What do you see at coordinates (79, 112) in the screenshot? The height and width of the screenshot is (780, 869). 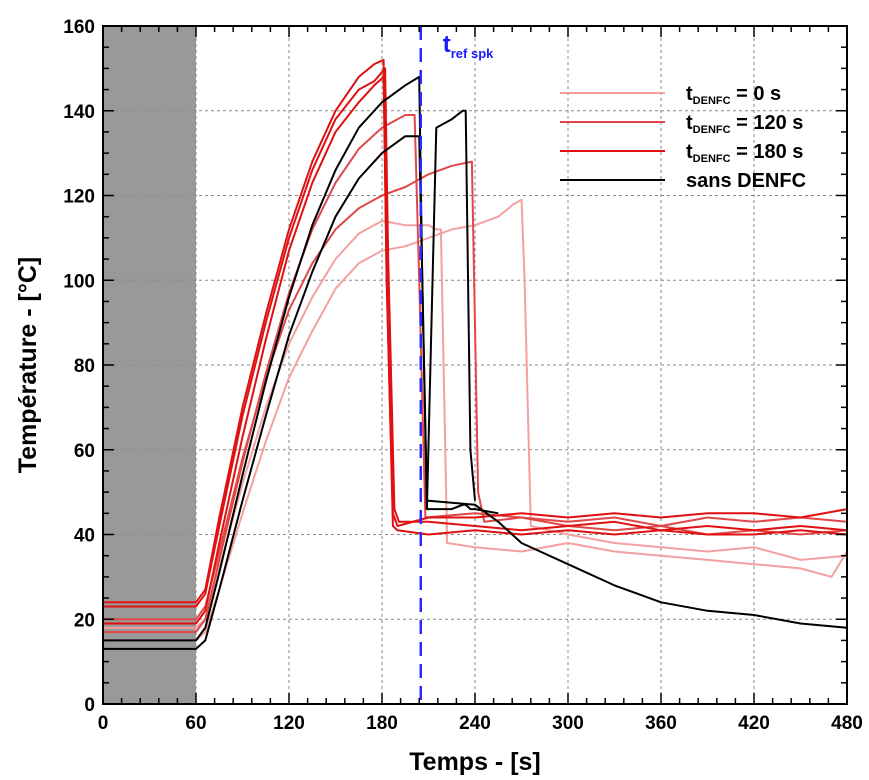 I see `y-tick-label: 140` at bounding box center [79, 112].